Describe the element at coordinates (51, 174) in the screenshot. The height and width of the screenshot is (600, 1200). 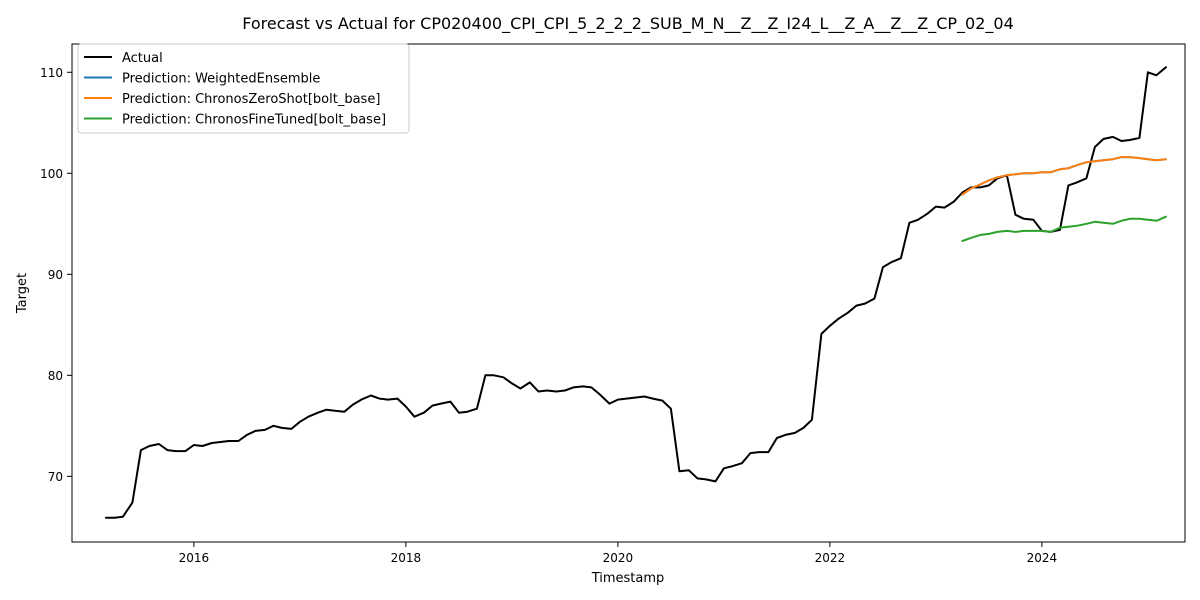
I see `y-tick-label: 100` at that location.